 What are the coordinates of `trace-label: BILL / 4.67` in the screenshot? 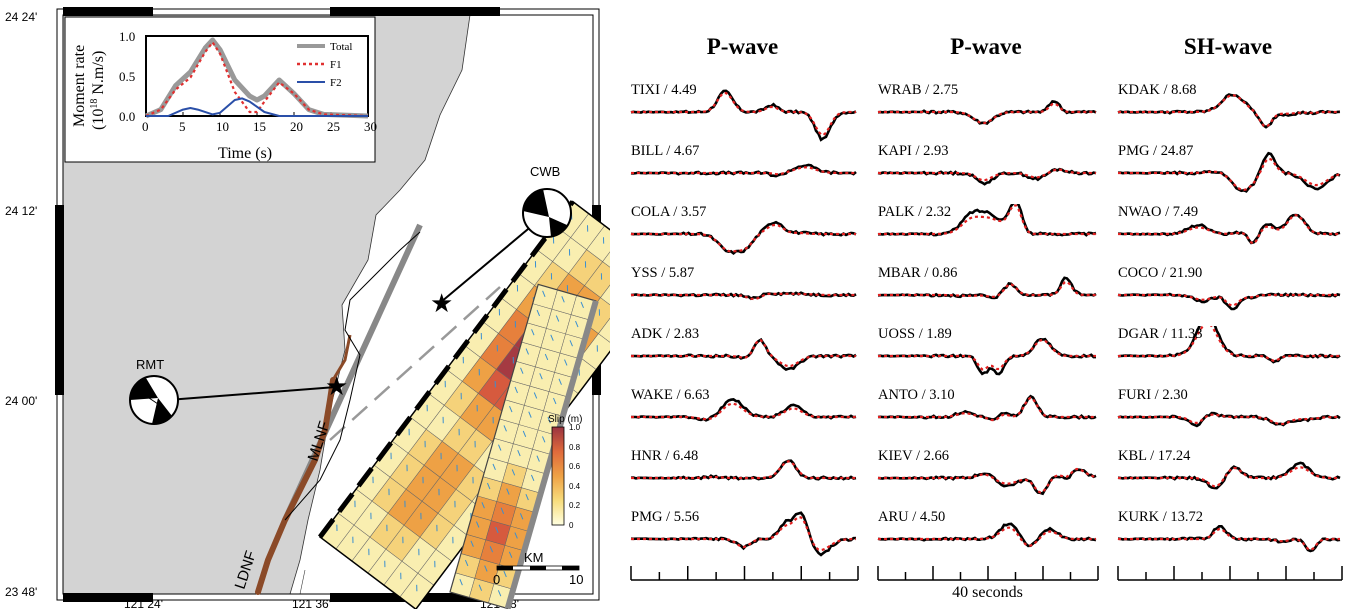 It's located at (665, 151).